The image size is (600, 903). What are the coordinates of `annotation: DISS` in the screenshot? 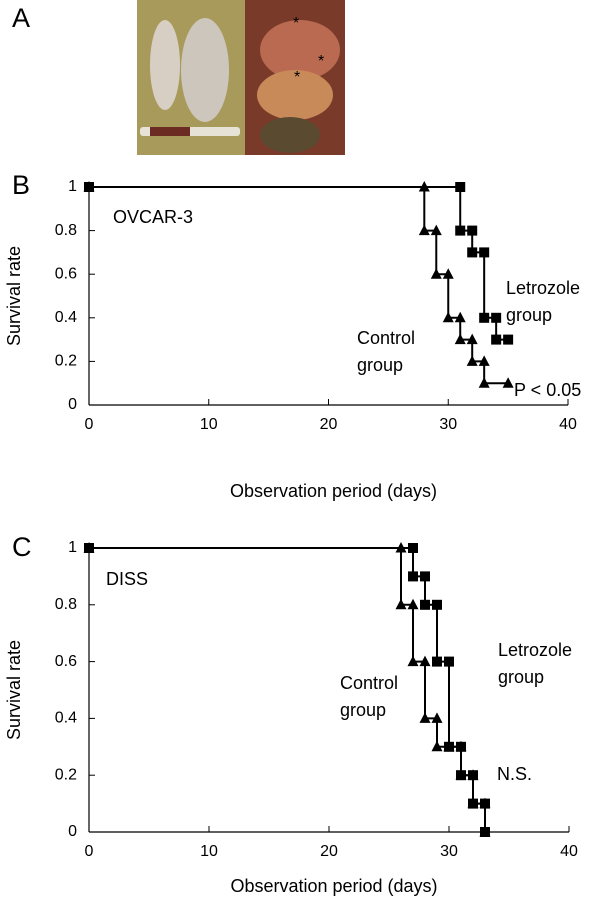 It's located at (127, 579).